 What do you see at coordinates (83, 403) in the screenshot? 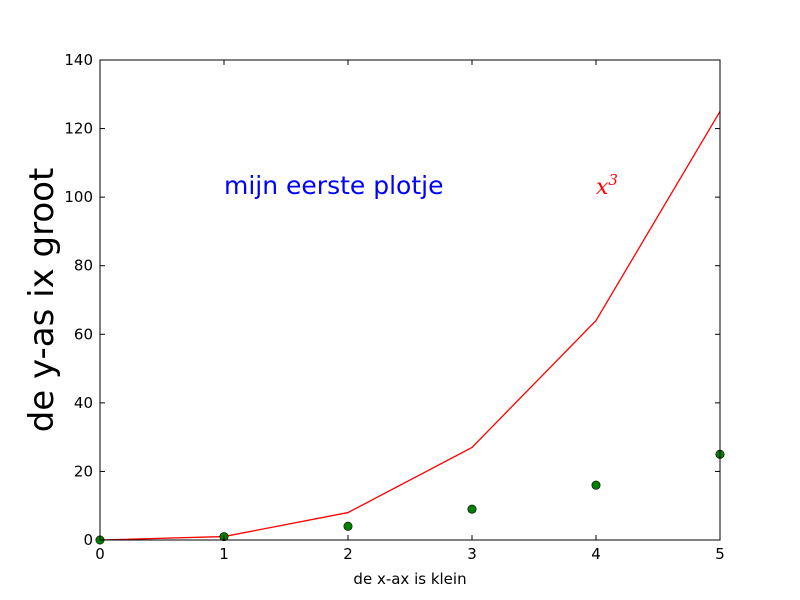
I see `y-tick-label: 40` at bounding box center [83, 403].